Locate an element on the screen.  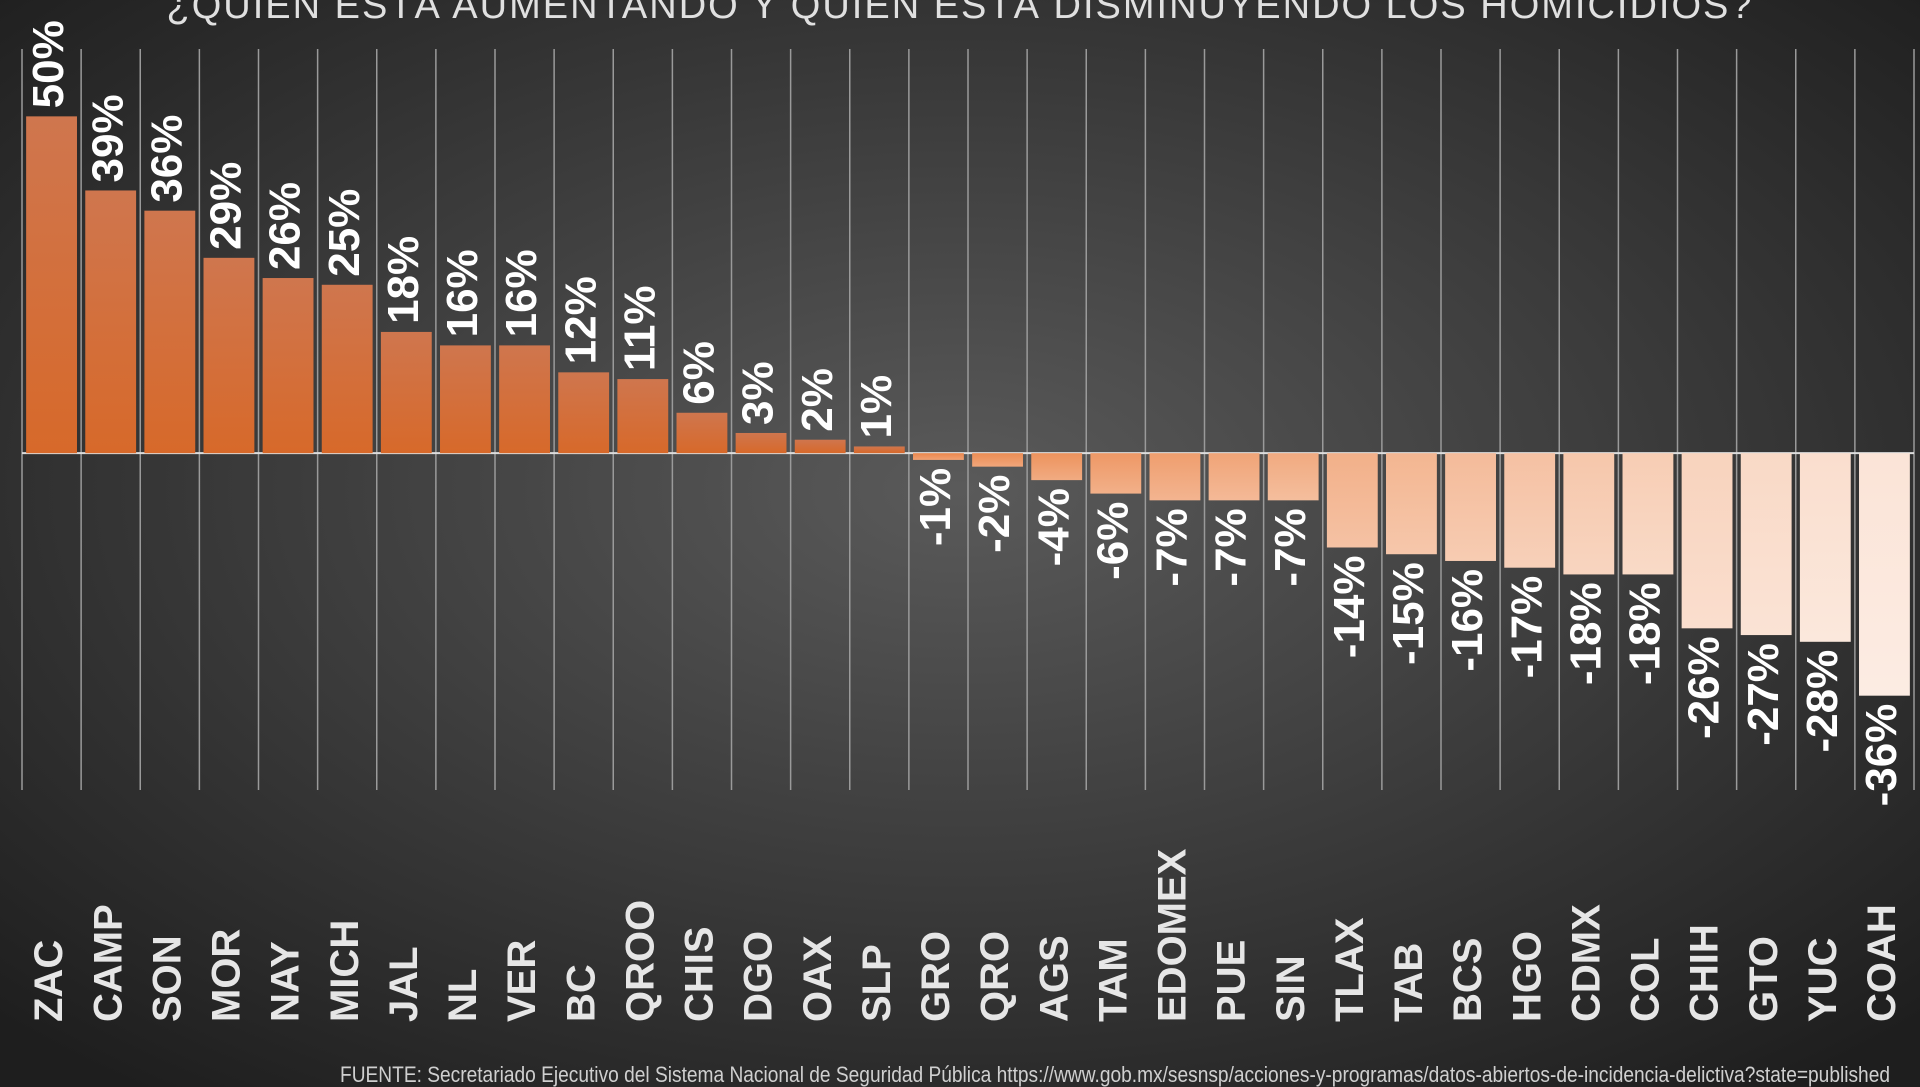
data-label: 11% is located at coordinates (639, 328).